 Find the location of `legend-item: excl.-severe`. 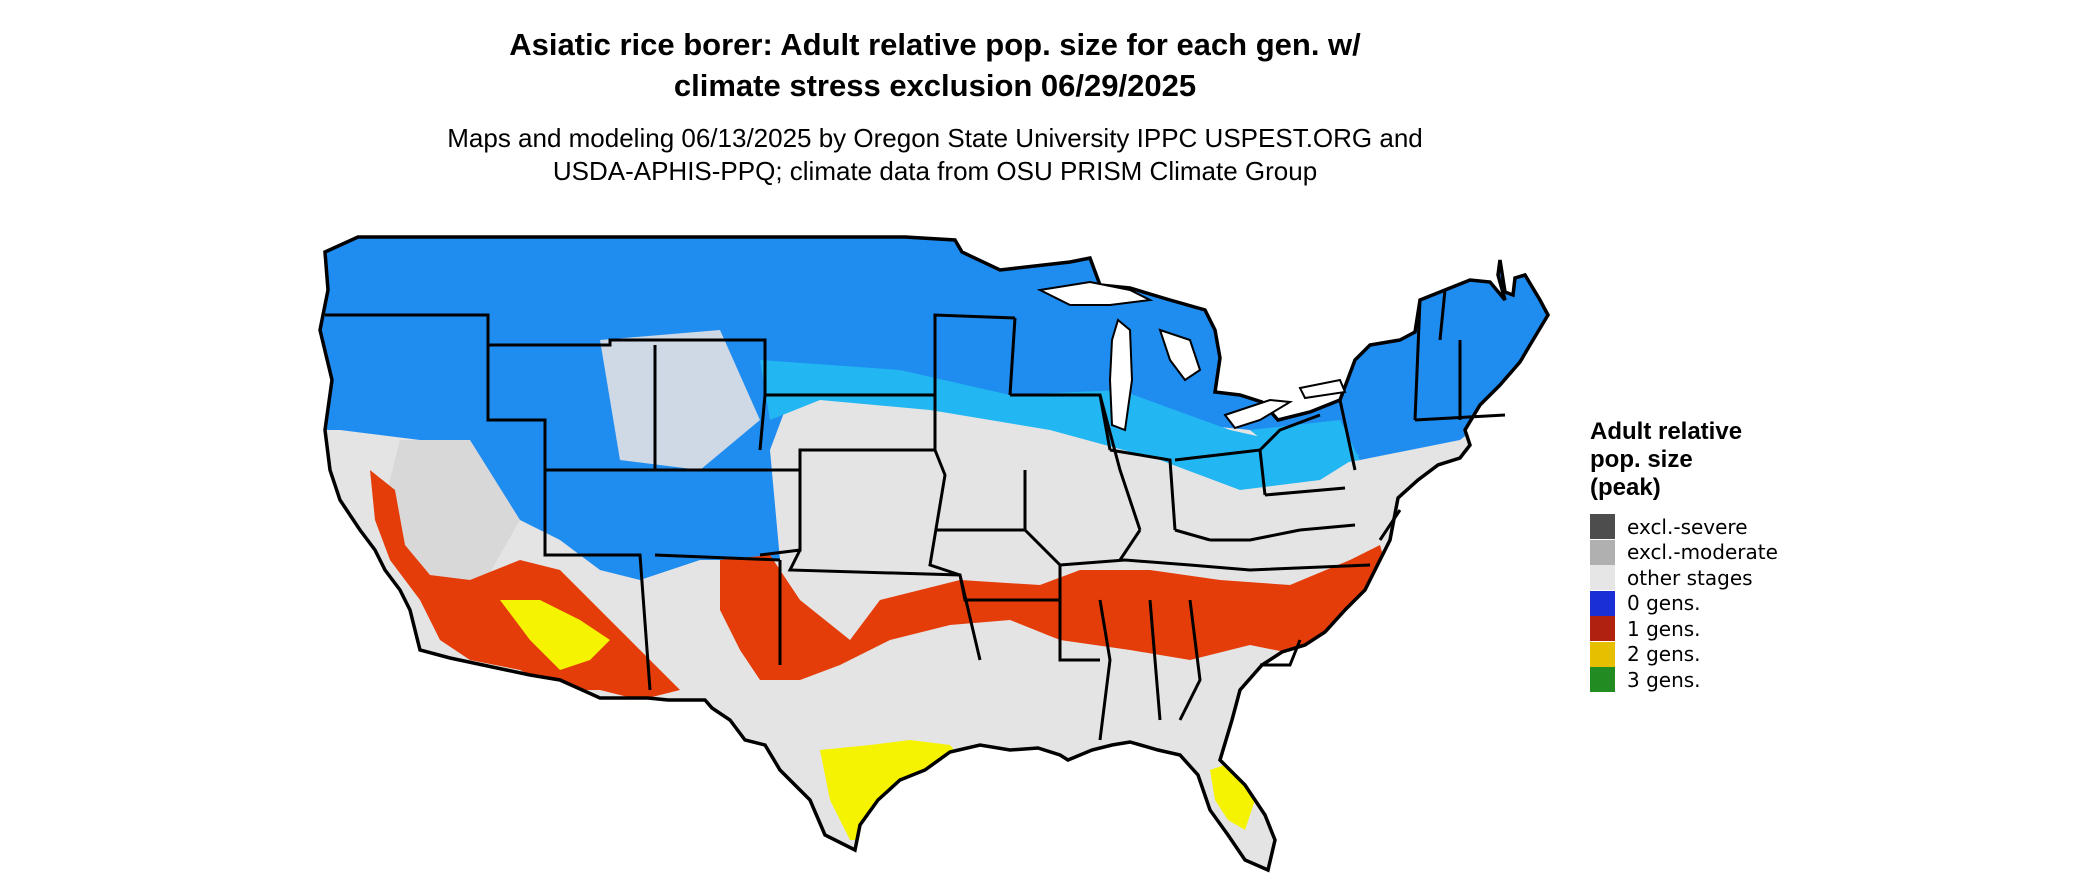

legend-item: excl.-severe is located at coordinates (1700, 527).